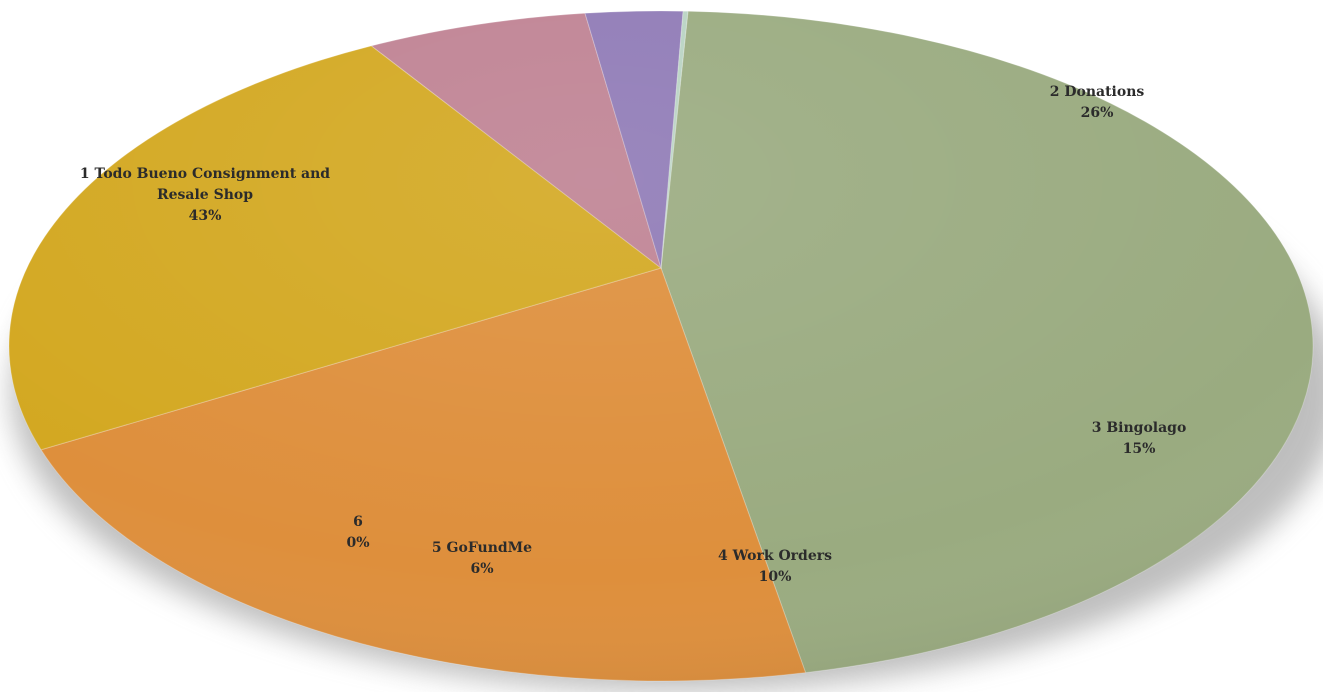  Describe the element at coordinates (205, 174) in the screenshot. I see `slice-name-1: 1 Todo Bueno Consignment and` at that location.